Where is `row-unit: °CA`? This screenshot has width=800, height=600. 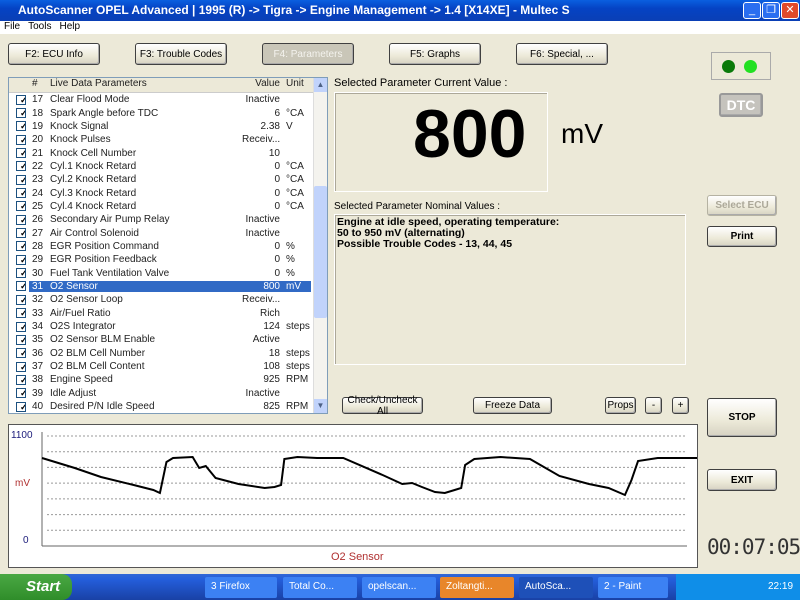 row-unit: °CA is located at coordinates (295, 113).